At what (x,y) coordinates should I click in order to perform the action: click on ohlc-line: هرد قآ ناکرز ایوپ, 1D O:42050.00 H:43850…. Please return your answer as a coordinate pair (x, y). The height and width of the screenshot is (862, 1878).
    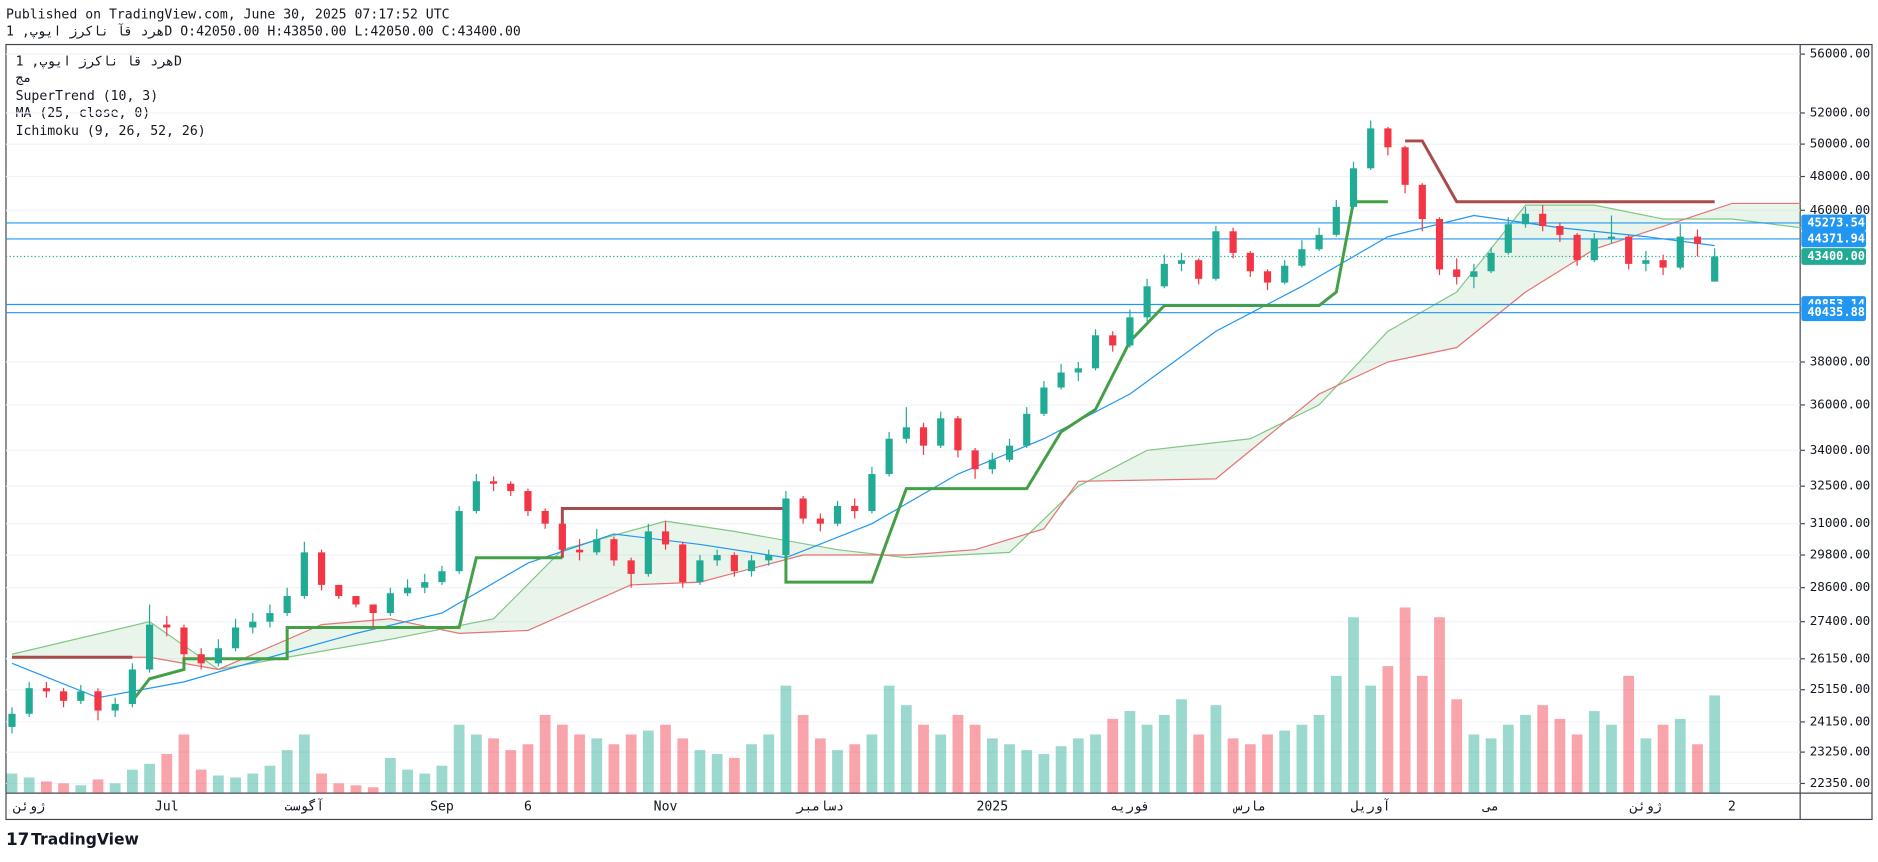
    Looking at the image, I should click on (263, 30).